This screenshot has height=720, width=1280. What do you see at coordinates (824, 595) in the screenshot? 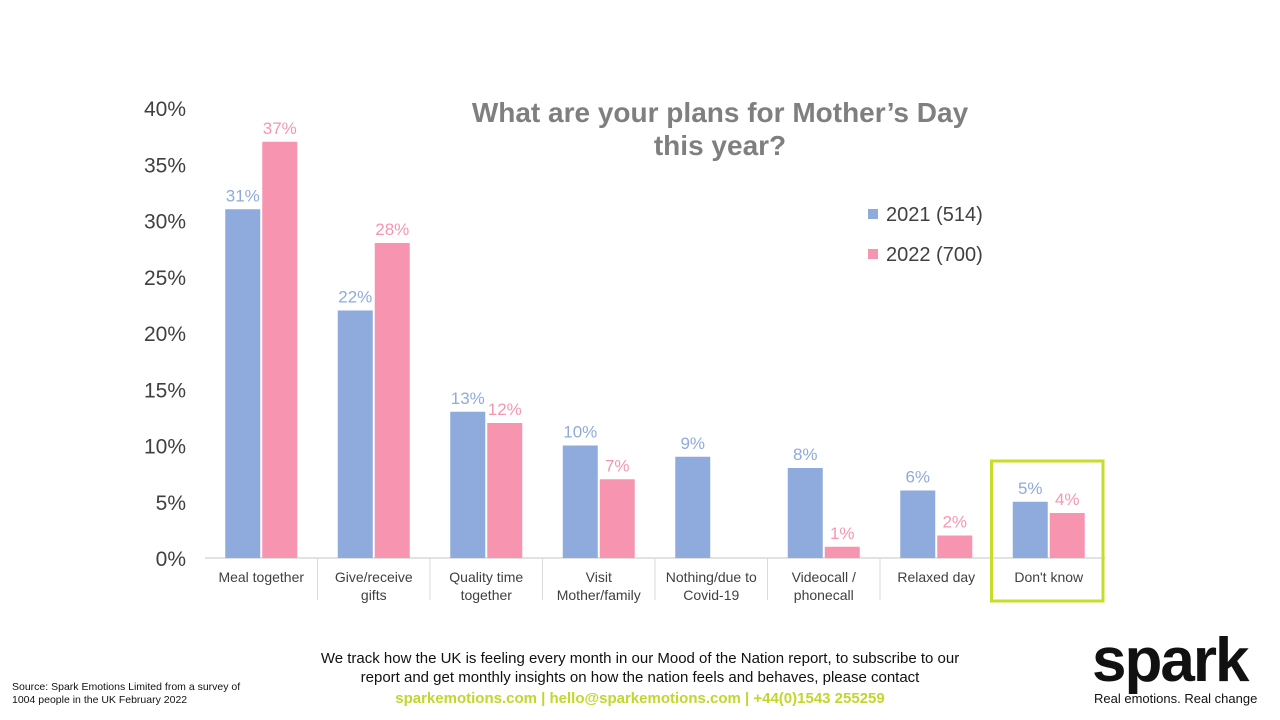
I see `x-category-label: phonecall` at bounding box center [824, 595].